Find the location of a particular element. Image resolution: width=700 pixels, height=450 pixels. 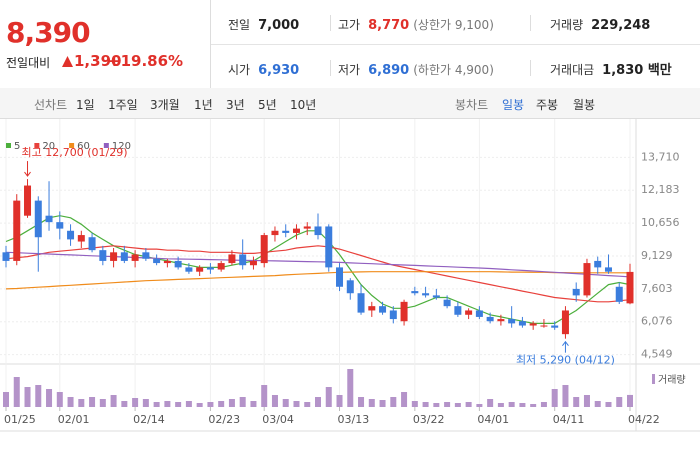

candle-period-button: 주봉 is located at coordinates (547, 105).